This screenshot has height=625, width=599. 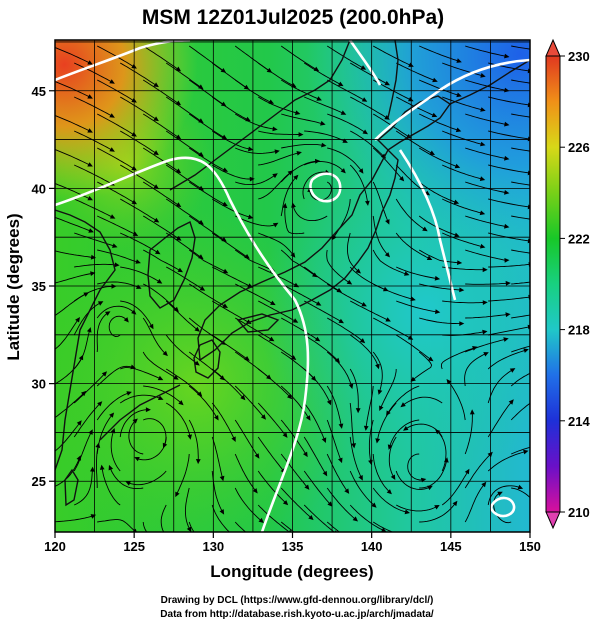 What do you see at coordinates (291, 571) in the screenshot?
I see `x-axis-label: Longitude (degrees)` at bounding box center [291, 571].